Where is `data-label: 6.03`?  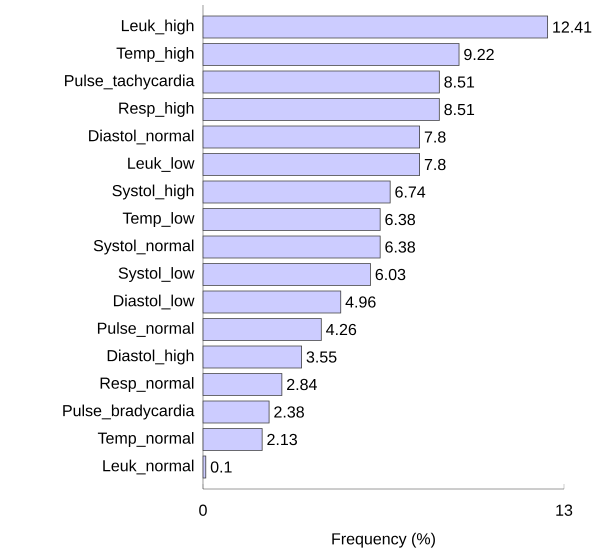 data-label: 6.03 is located at coordinates (391, 274).